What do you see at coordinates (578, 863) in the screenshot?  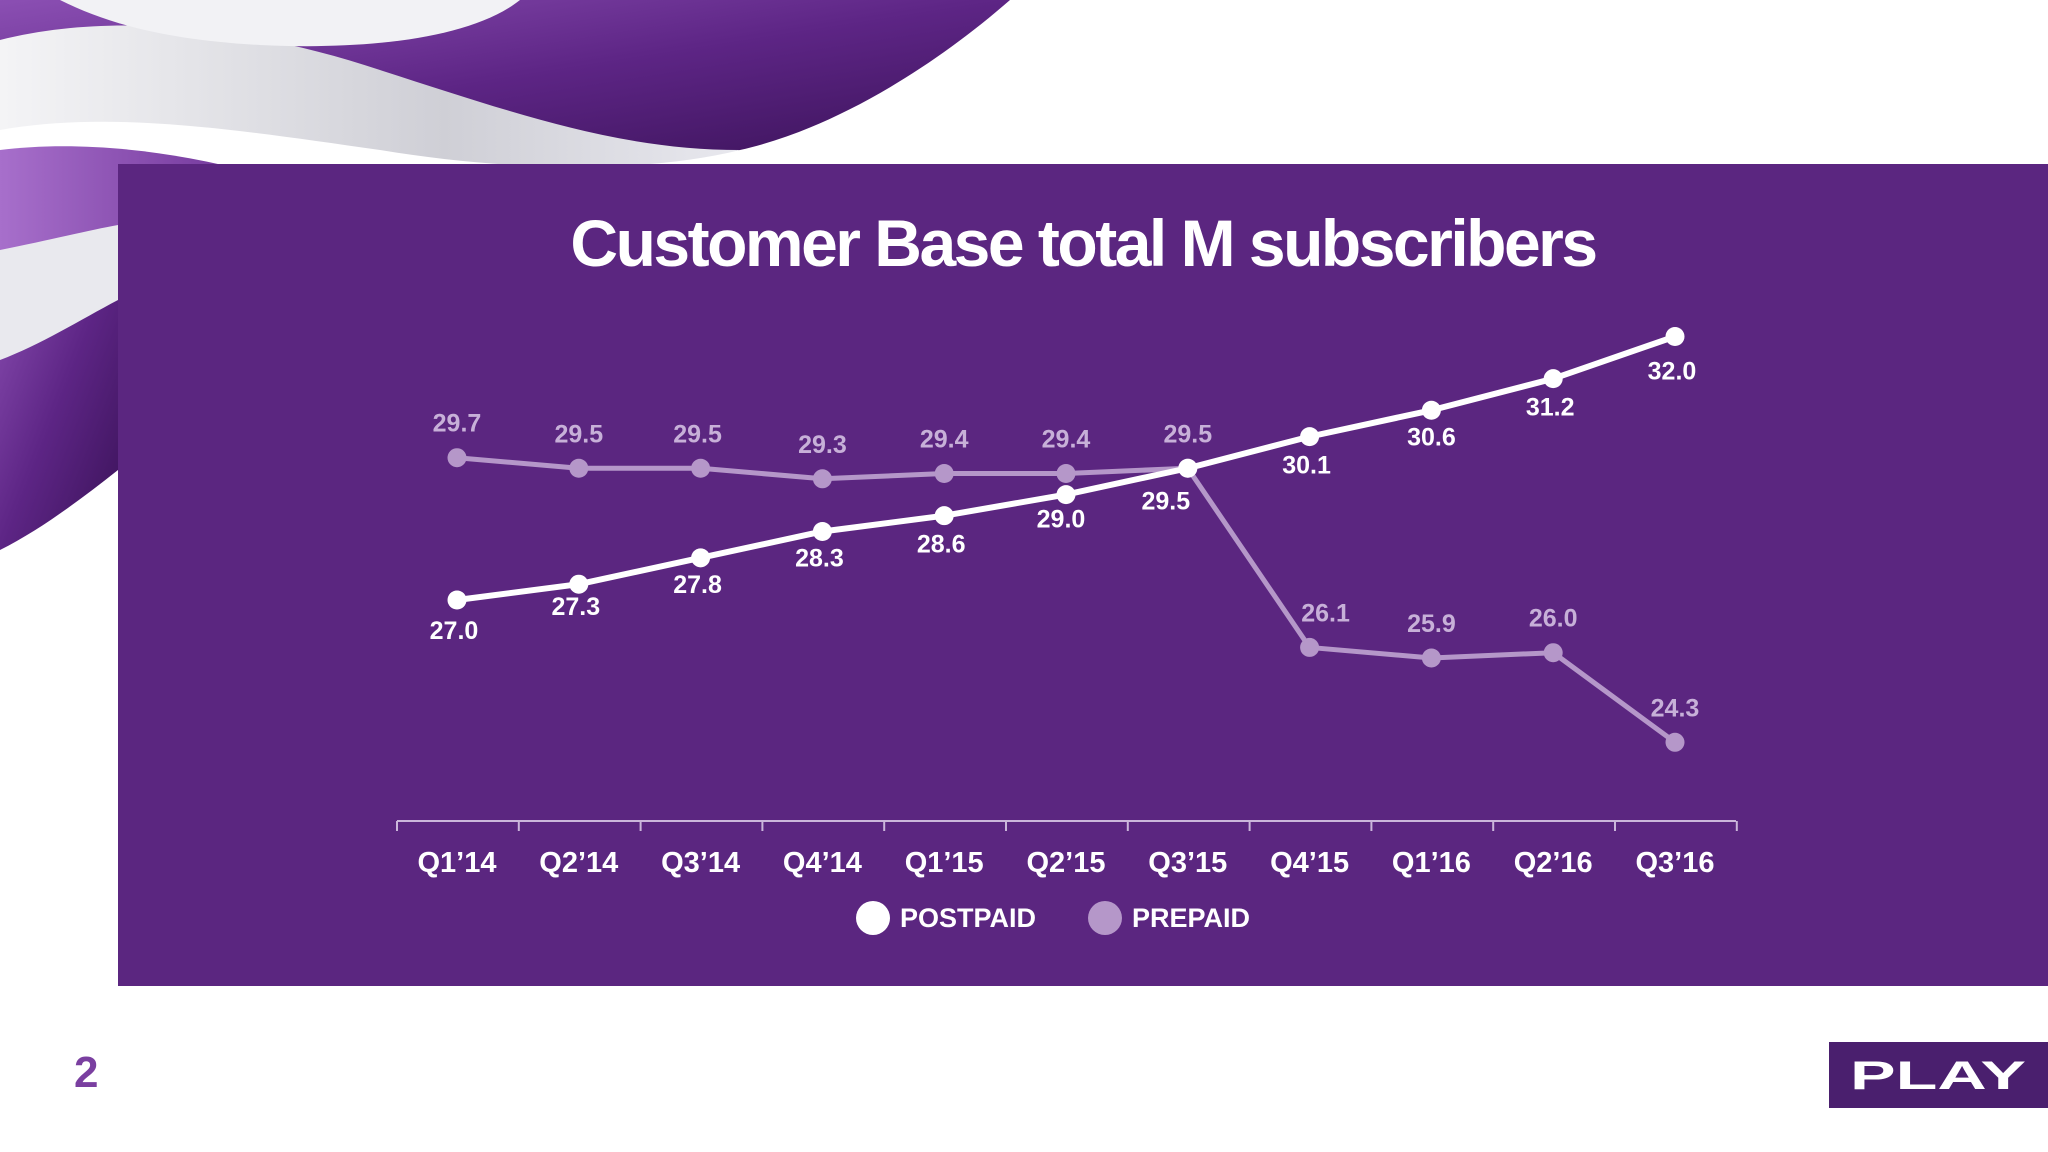 I see `x-tick-label: Q2’14` at bounding box center [578, 863].